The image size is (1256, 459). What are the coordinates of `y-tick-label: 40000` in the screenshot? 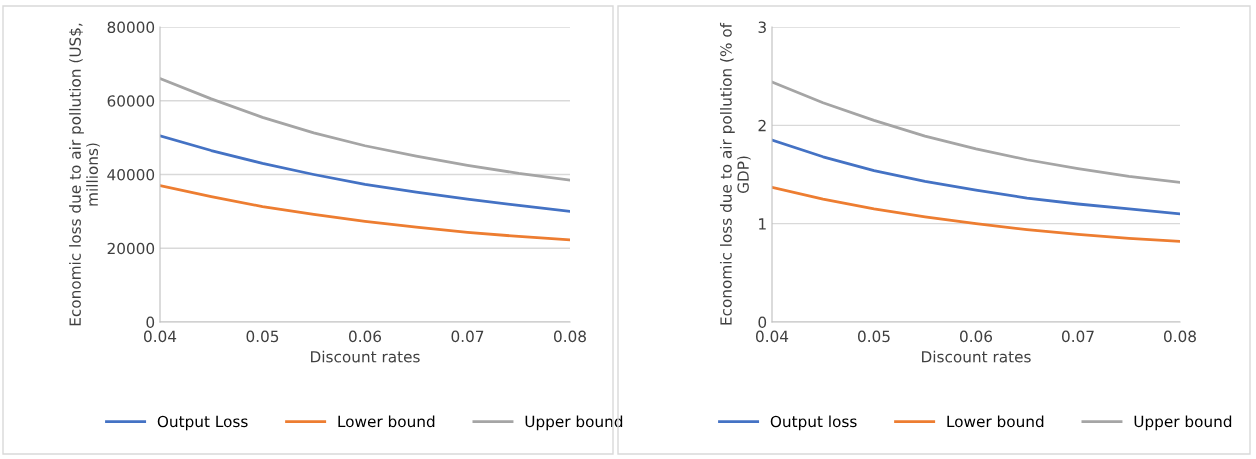 It's located at (131, 174).